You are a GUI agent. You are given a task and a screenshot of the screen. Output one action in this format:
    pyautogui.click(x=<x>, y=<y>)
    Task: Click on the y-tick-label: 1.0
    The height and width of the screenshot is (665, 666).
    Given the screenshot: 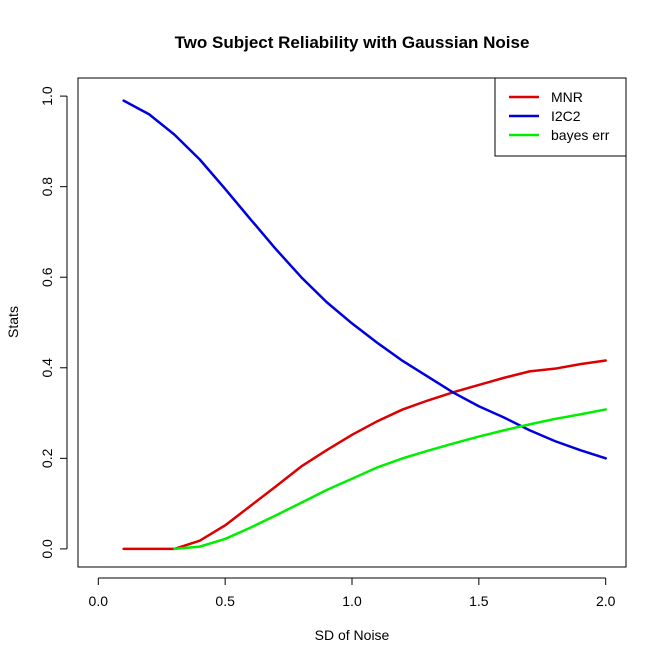 What is the action you would take?
    pyautogui.click(x=47, y=96)
    